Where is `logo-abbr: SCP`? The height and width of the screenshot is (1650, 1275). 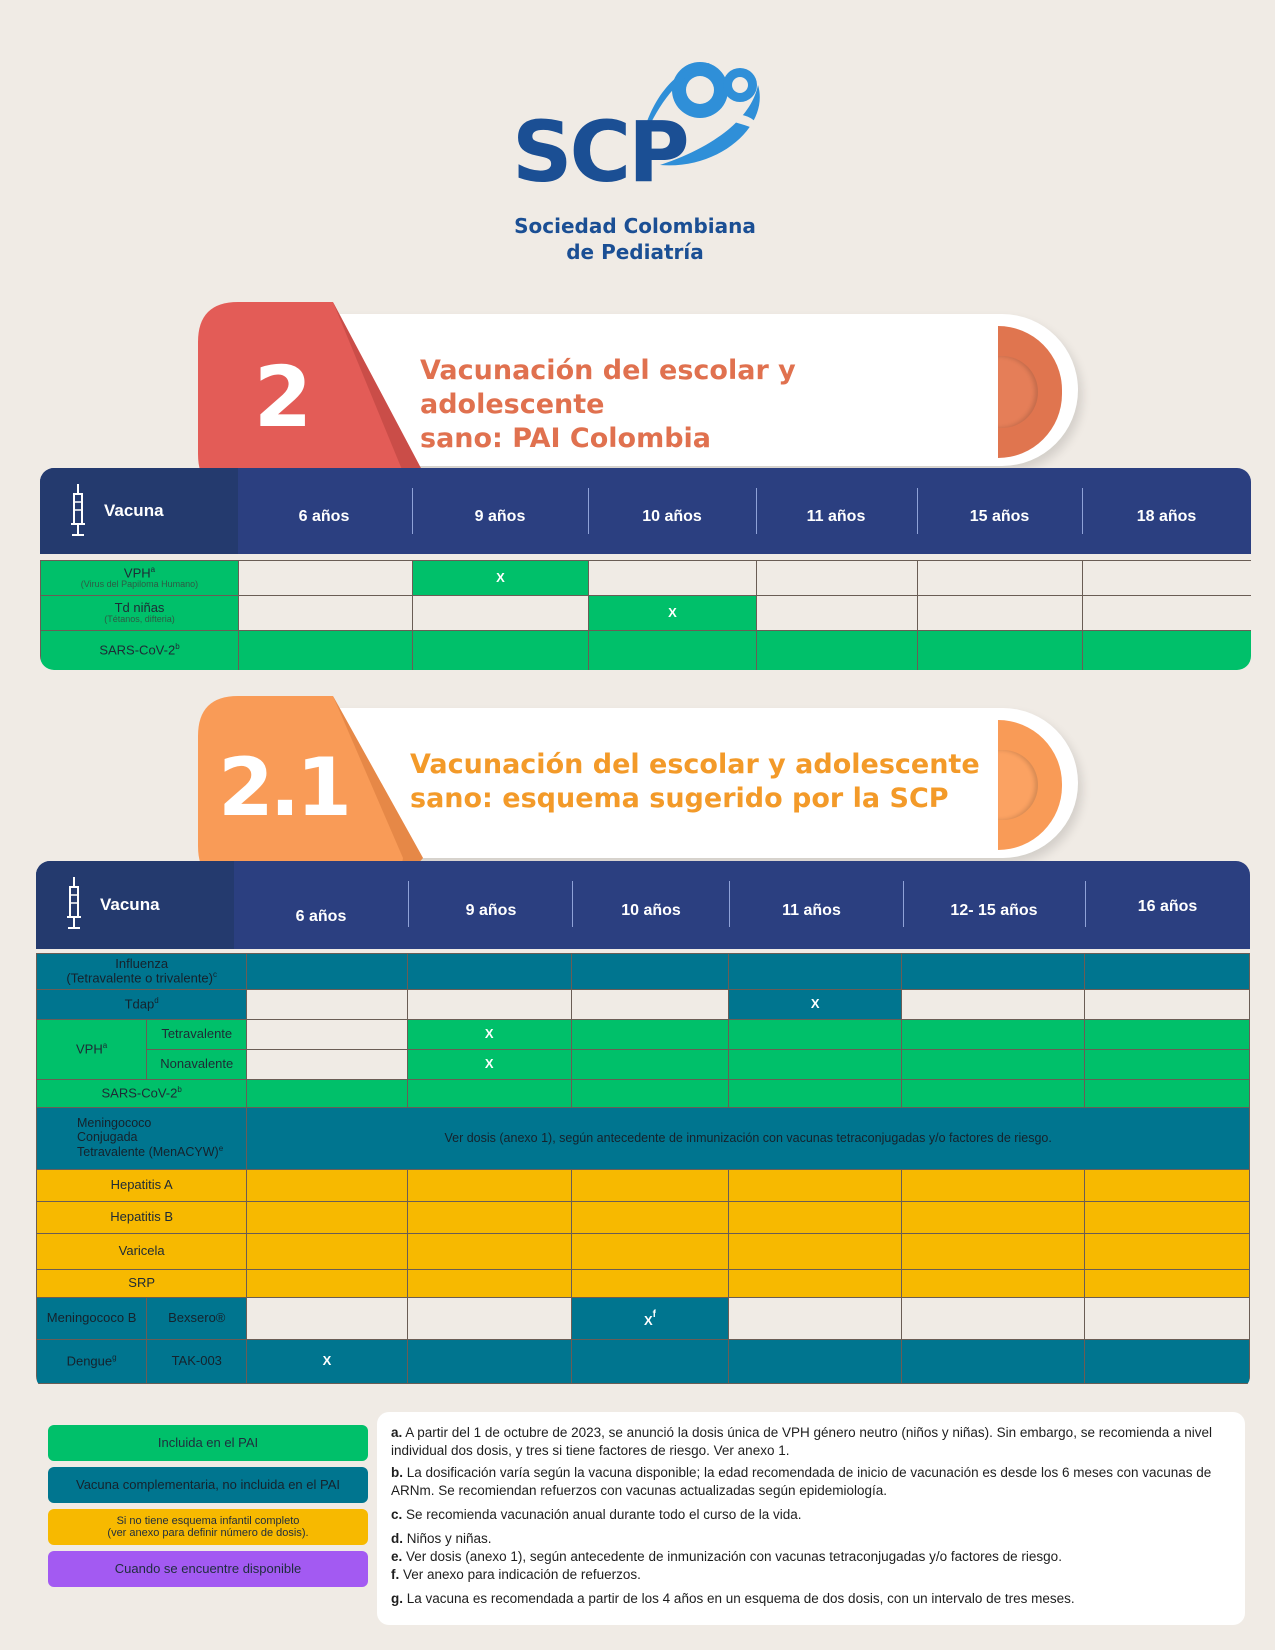 logo-abbr: SCP is located at coordinates (601, 152).